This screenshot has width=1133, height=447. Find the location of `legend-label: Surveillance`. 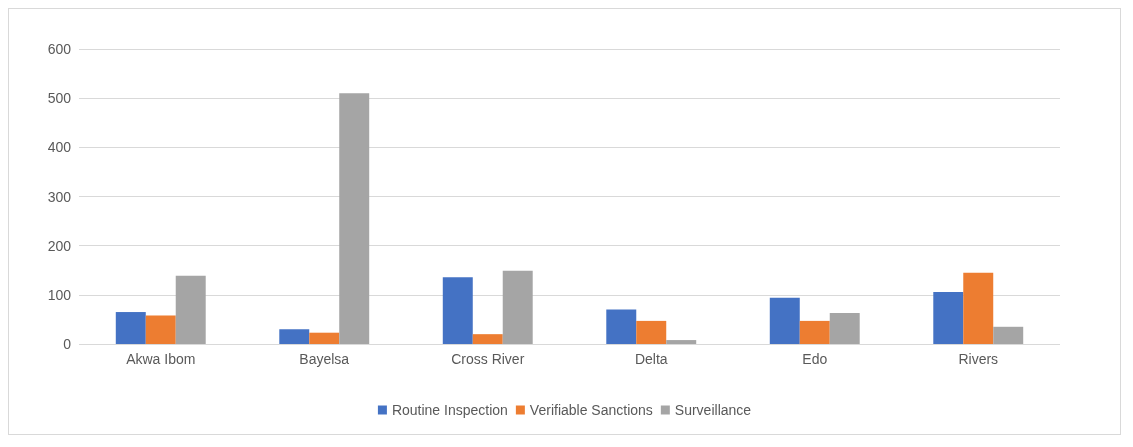

legend-label: Surveillance is located at coordinates (713, 410).